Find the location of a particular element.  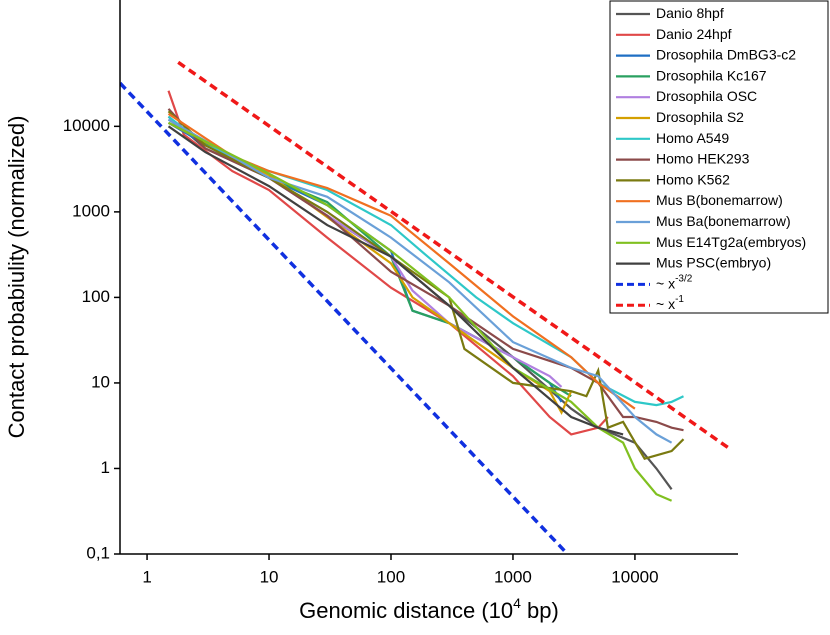

legend-label: Danio 24hpf is located at coordinates (694, 34).